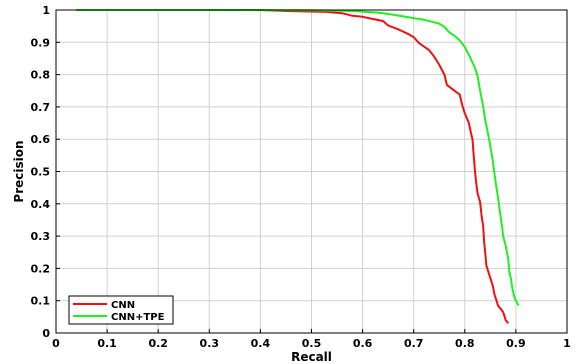 This screenshot has height=364, width=576. Describe the element at coordinates (312, 343) in the screenshot. I see `x-tick-label: 0.5` at that location.